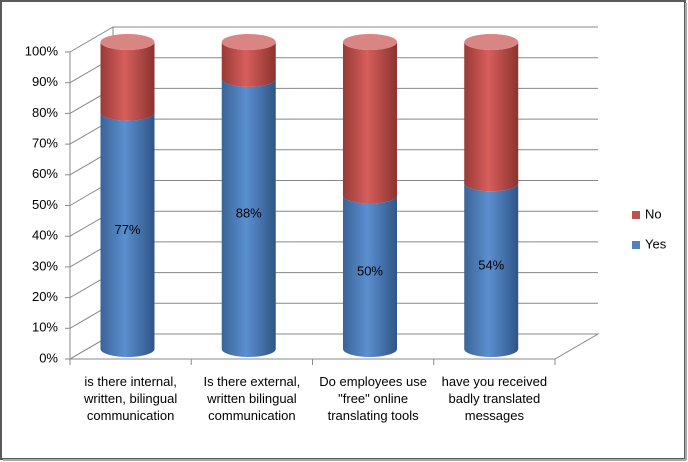 The width and height of the screenshot is (688, 462). I want to click on y-tick-label: 70%, so click(45, 143).